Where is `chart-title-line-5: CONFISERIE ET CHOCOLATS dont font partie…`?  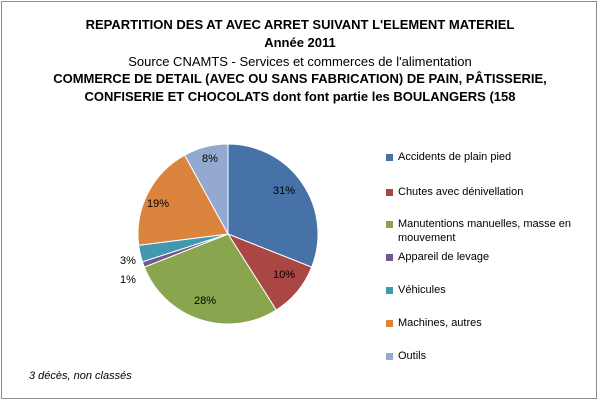
chart-title-line-5: CONFISERIE ET CHOCOLATS dont font partie… is located at coordinates (300, 96).